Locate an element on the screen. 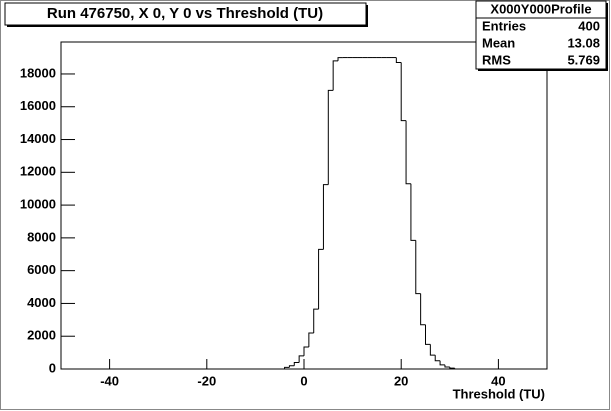 This screenshot has height=411, width=611. stats-value: 400 is located at coordinates (589, 25).